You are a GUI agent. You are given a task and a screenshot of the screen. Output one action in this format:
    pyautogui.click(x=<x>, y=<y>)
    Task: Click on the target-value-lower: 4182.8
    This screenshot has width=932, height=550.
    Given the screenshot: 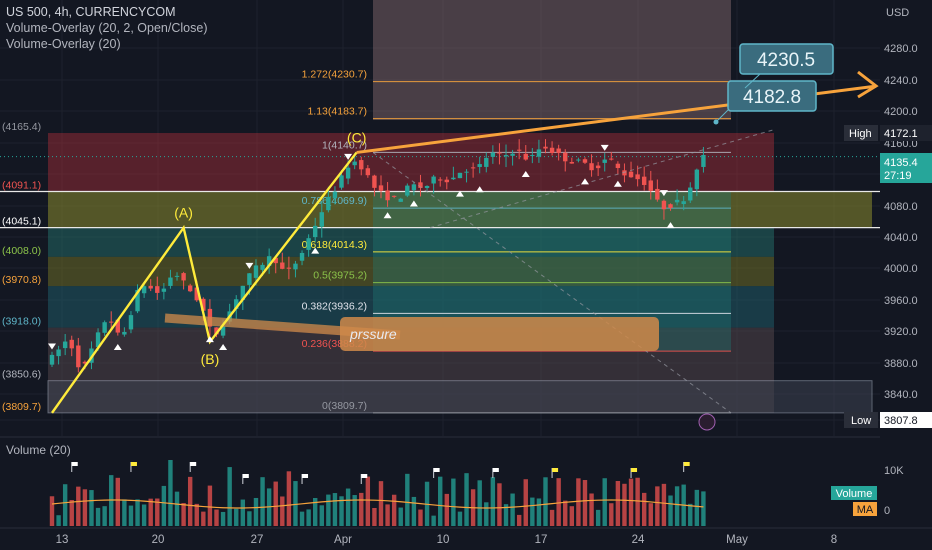 What is the action you would take?
    pyautogui.click(x=772, y=97)
    